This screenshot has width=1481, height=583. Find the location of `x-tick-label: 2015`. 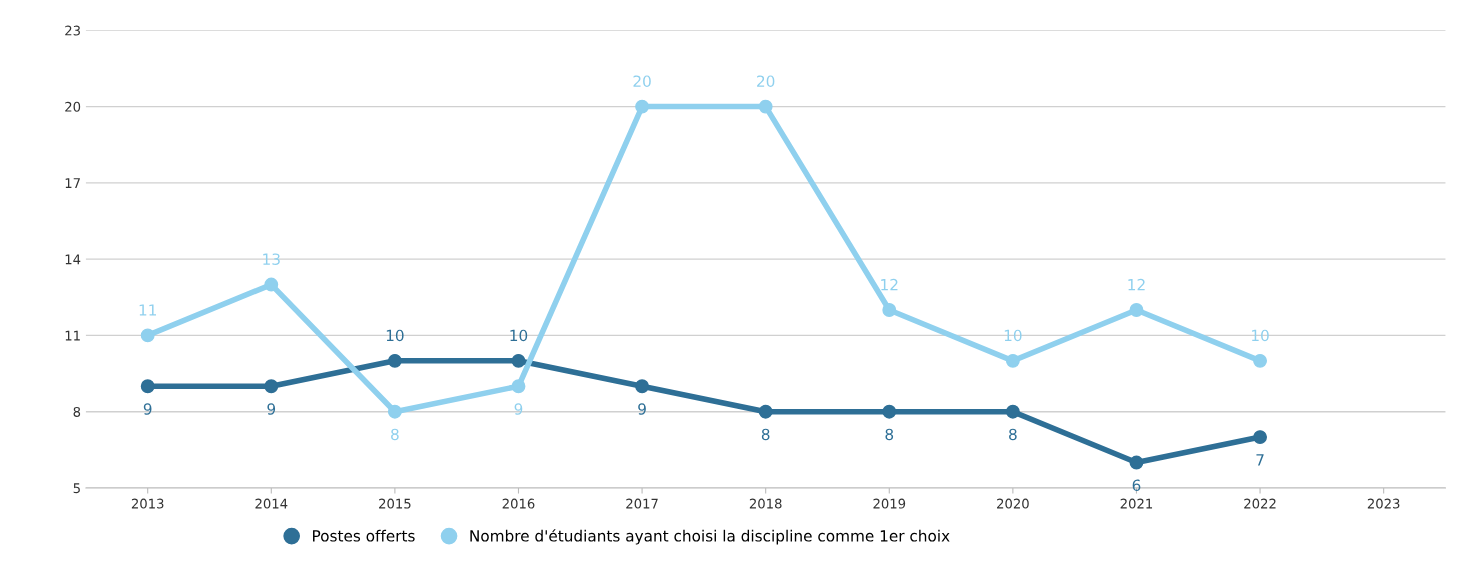

x-tick-label: 2015 is located at coordinates (395, 503).